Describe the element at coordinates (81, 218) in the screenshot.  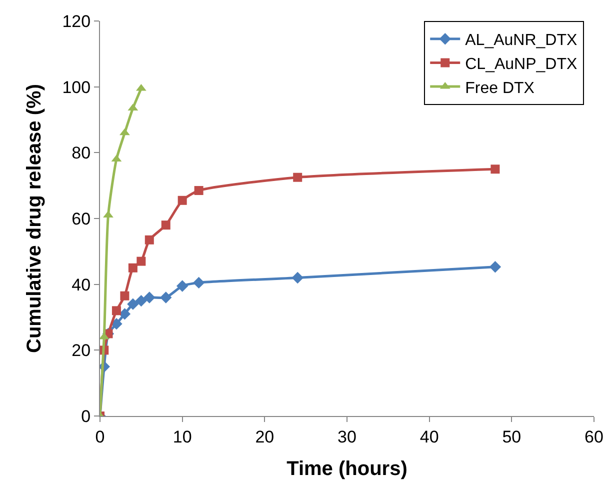
I see `y-tick-label: 60` at that location.